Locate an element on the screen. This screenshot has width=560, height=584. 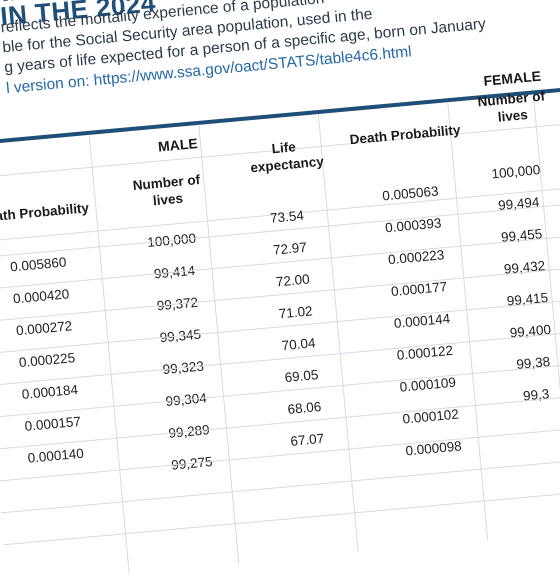
cell-male-life-expectancy: 72.97 is located at coordinates (290, 248).